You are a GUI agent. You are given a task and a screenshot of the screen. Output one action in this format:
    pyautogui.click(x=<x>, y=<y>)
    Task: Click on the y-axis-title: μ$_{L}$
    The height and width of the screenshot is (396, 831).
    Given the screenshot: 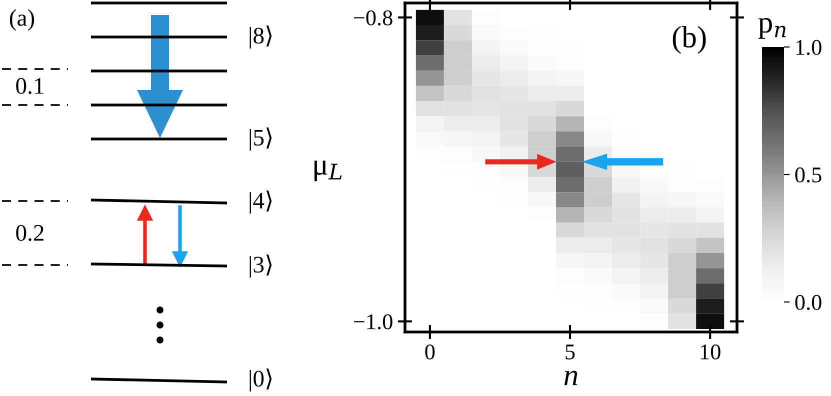 What is the action you would take?
    pyautogui.click(x=328, y=171)
    